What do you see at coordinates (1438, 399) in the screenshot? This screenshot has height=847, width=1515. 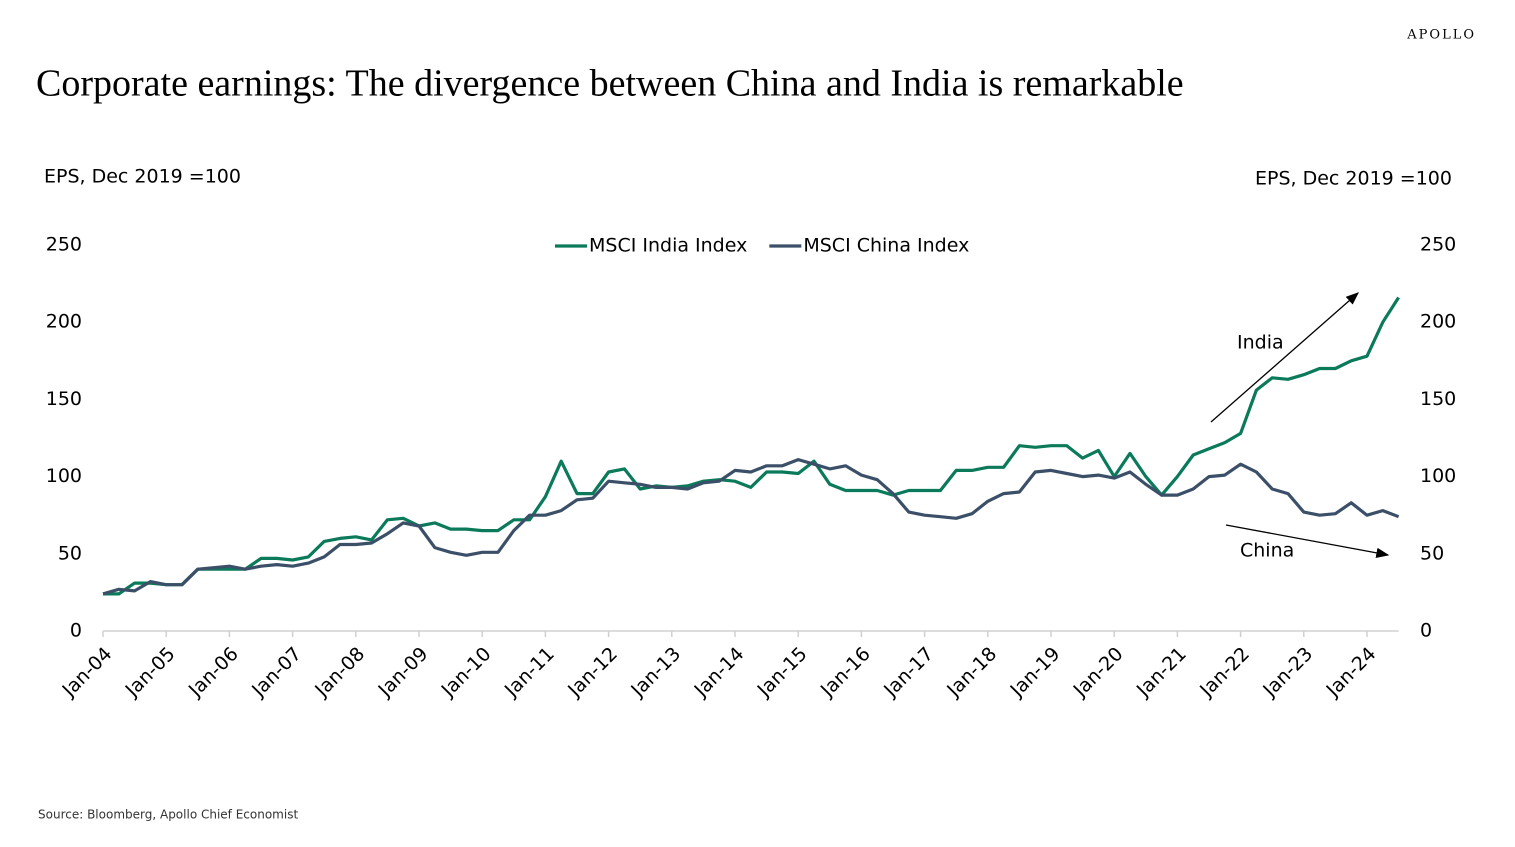 I see `y2-tick-label: 150` at bounding box center [1438, 399].